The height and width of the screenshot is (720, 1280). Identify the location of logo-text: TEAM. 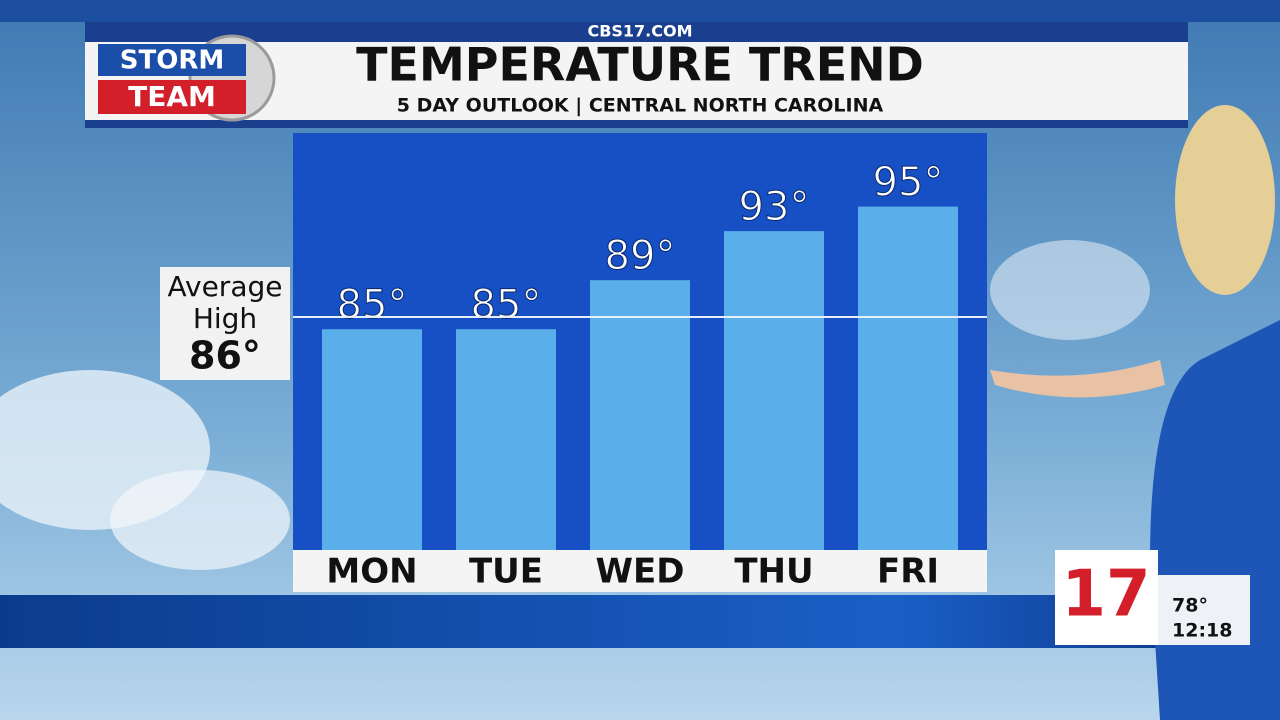
(172, 96).